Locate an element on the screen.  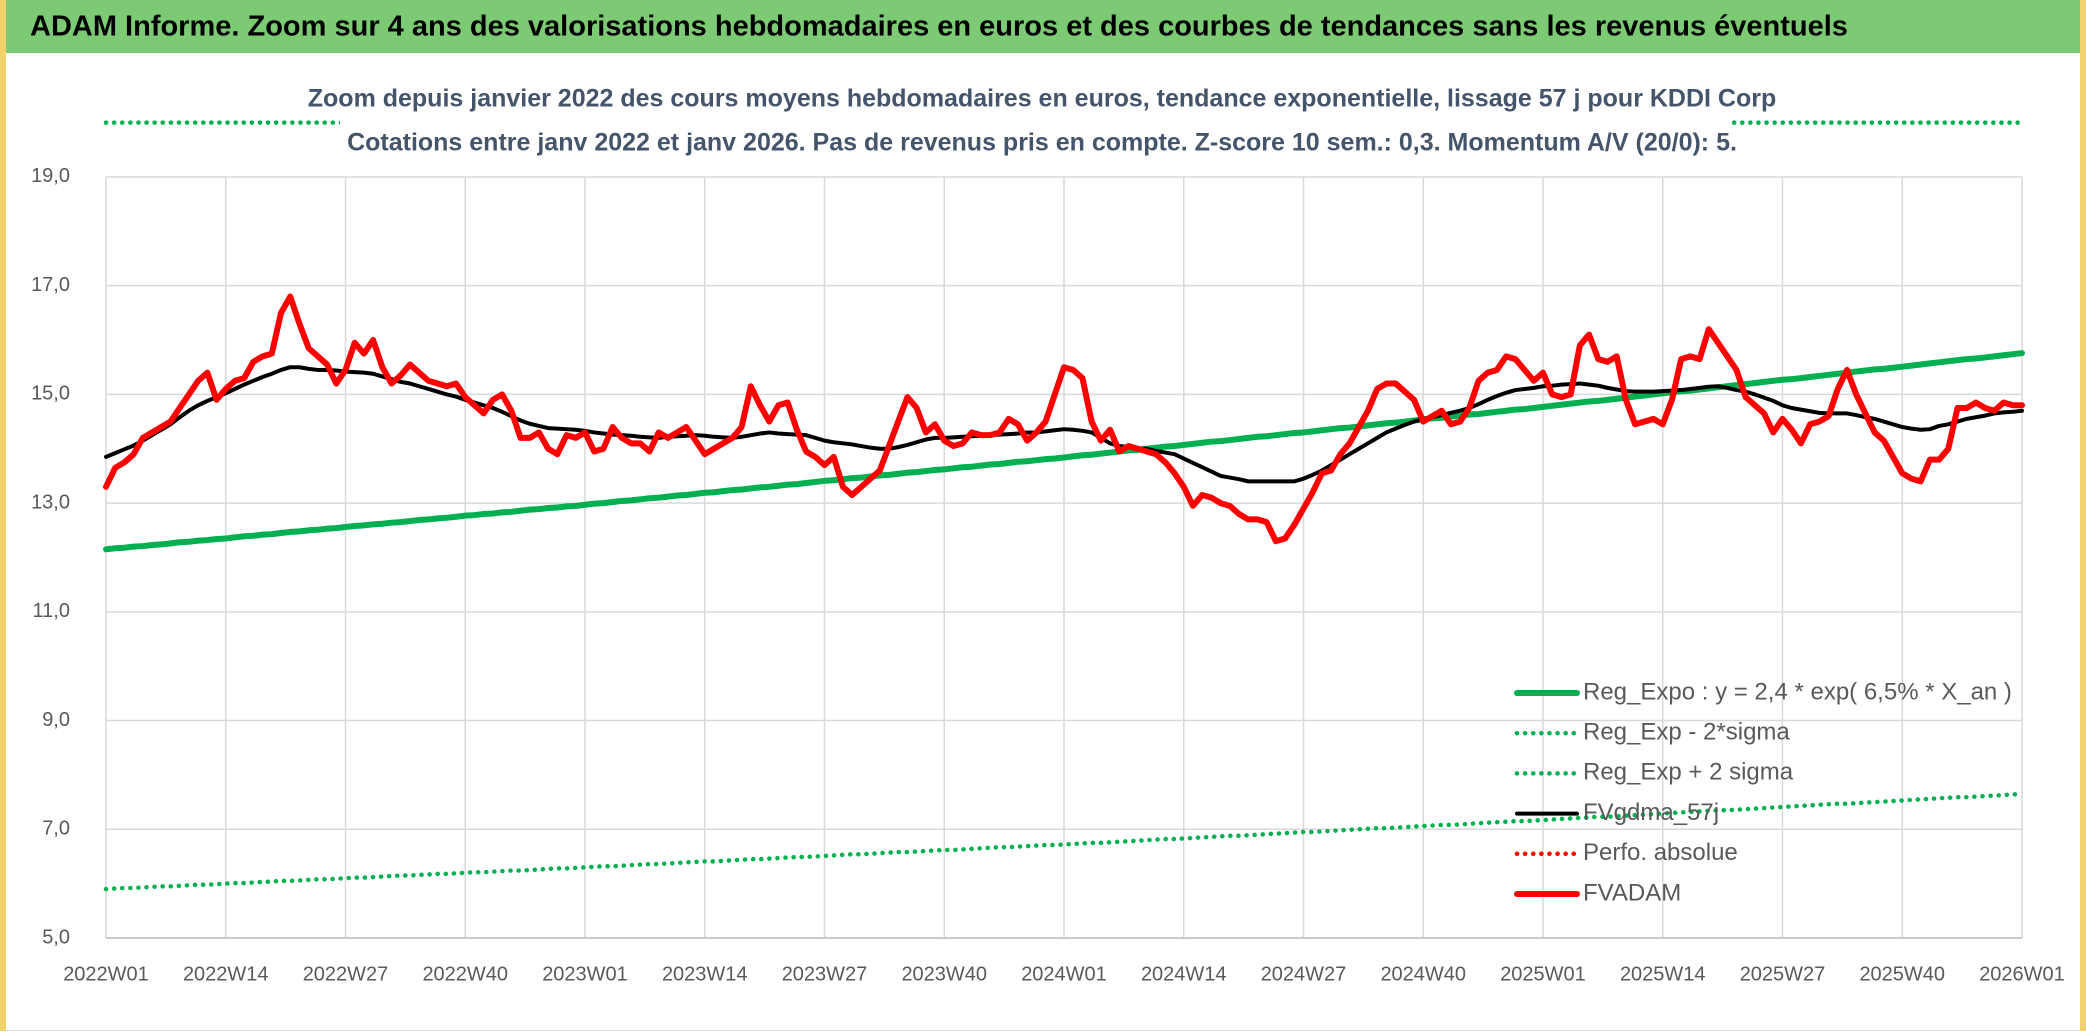
x-tick-label: 2026W01 is located at coordinates (2022, 974).